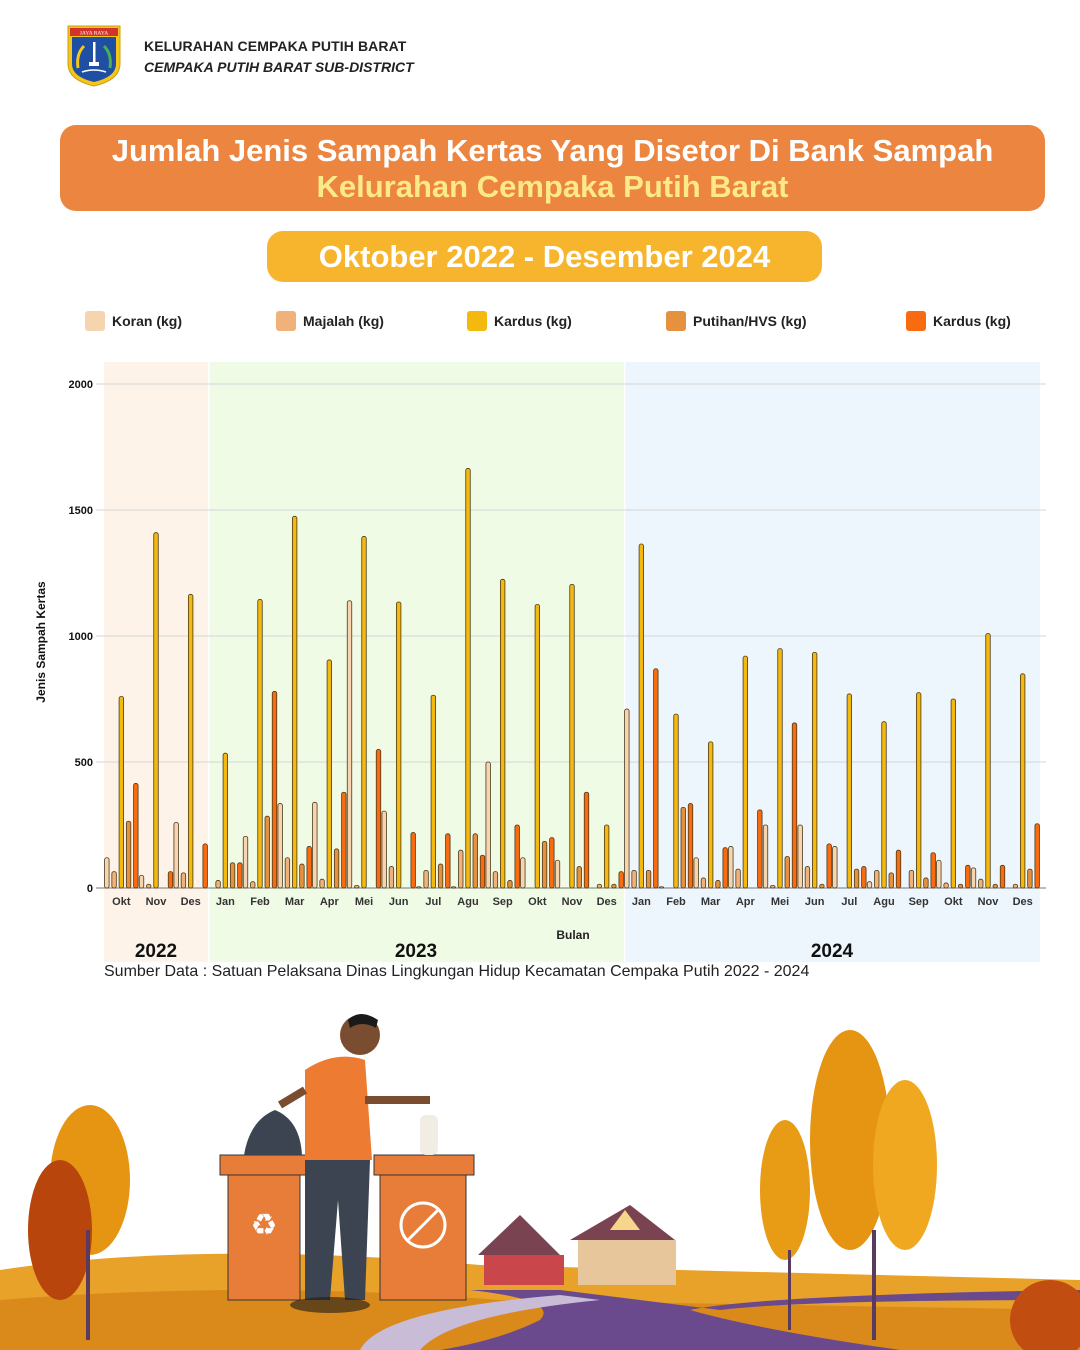  What do you see at coordinates (330, 902) in the screenshot?
I see `x-tick-label: Apr` at bounding box center [330, 902].